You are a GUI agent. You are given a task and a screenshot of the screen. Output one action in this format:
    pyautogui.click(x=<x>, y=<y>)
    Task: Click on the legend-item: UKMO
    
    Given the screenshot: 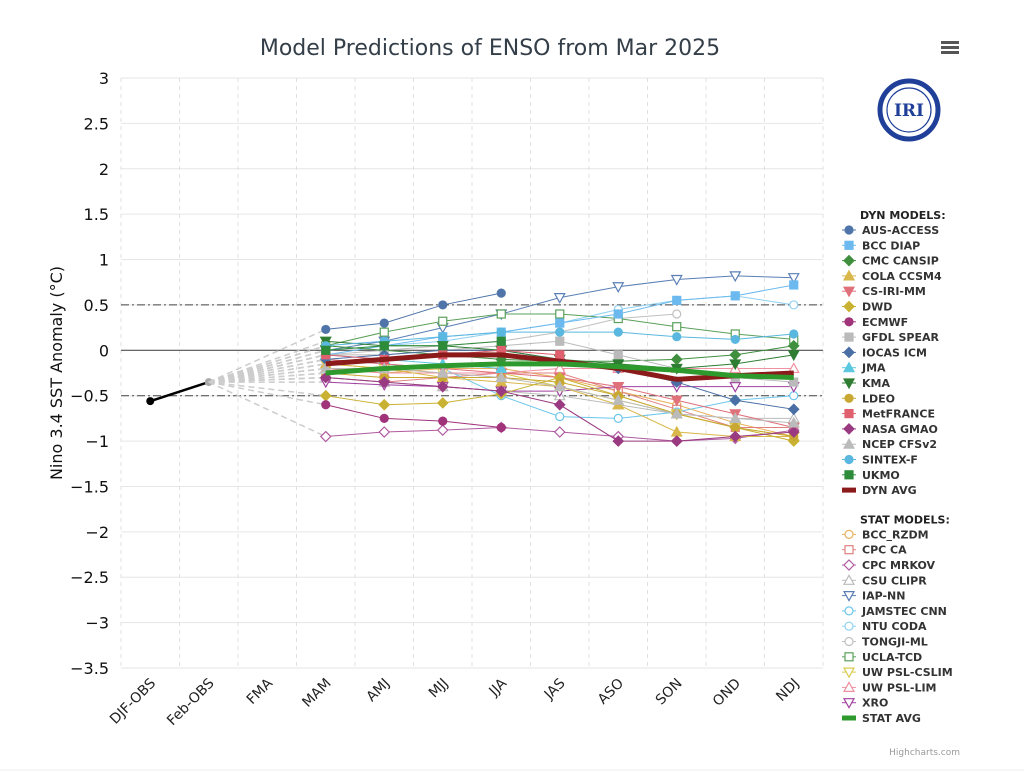 What is the action you would take?
    pyautogui.click(x=871, y=475)
    